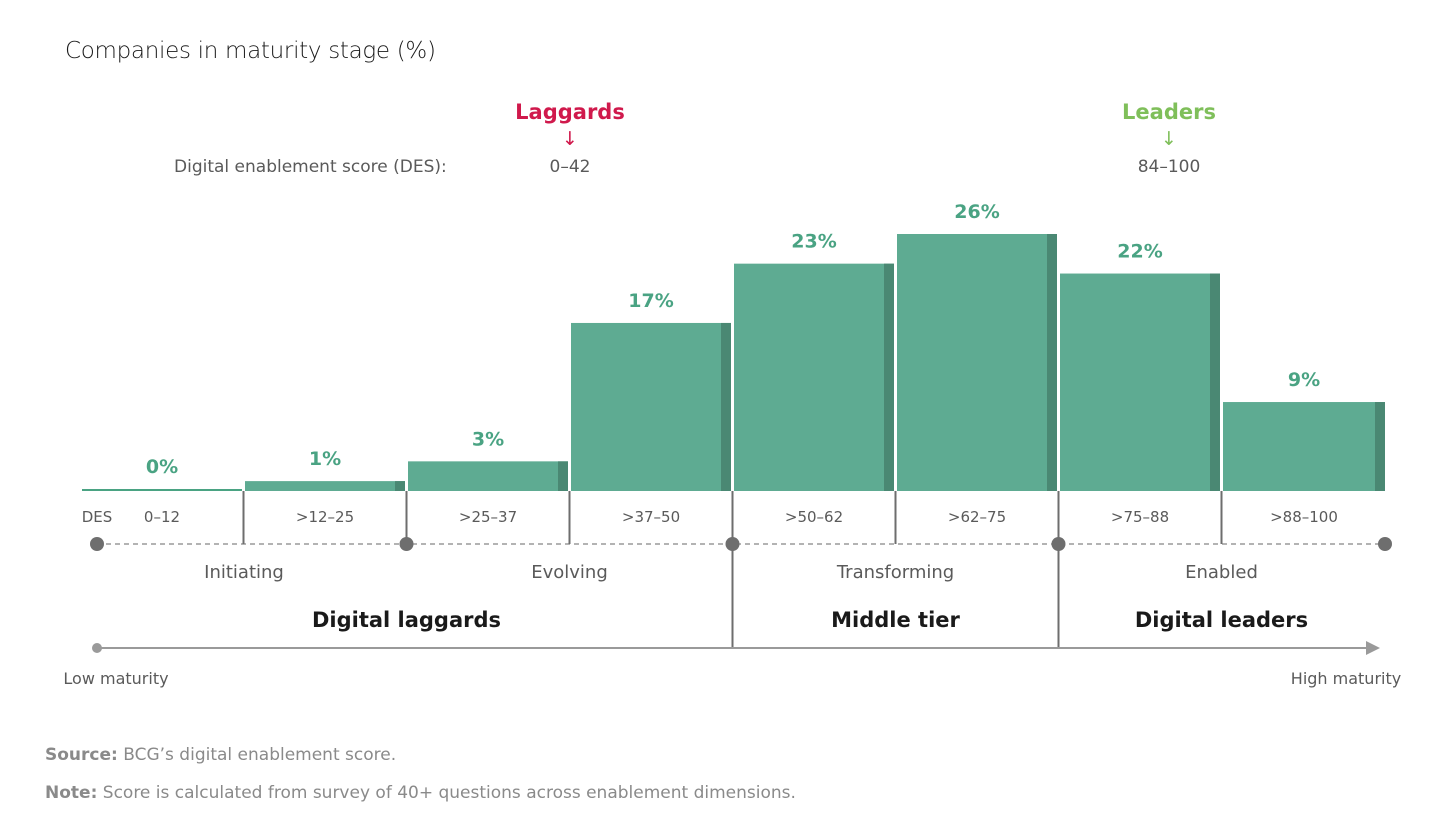  What do you see at coordinates (1221, 620) in the screenshot?
I see `group-label: Digital leaders` at bounding box center [1221, 620].